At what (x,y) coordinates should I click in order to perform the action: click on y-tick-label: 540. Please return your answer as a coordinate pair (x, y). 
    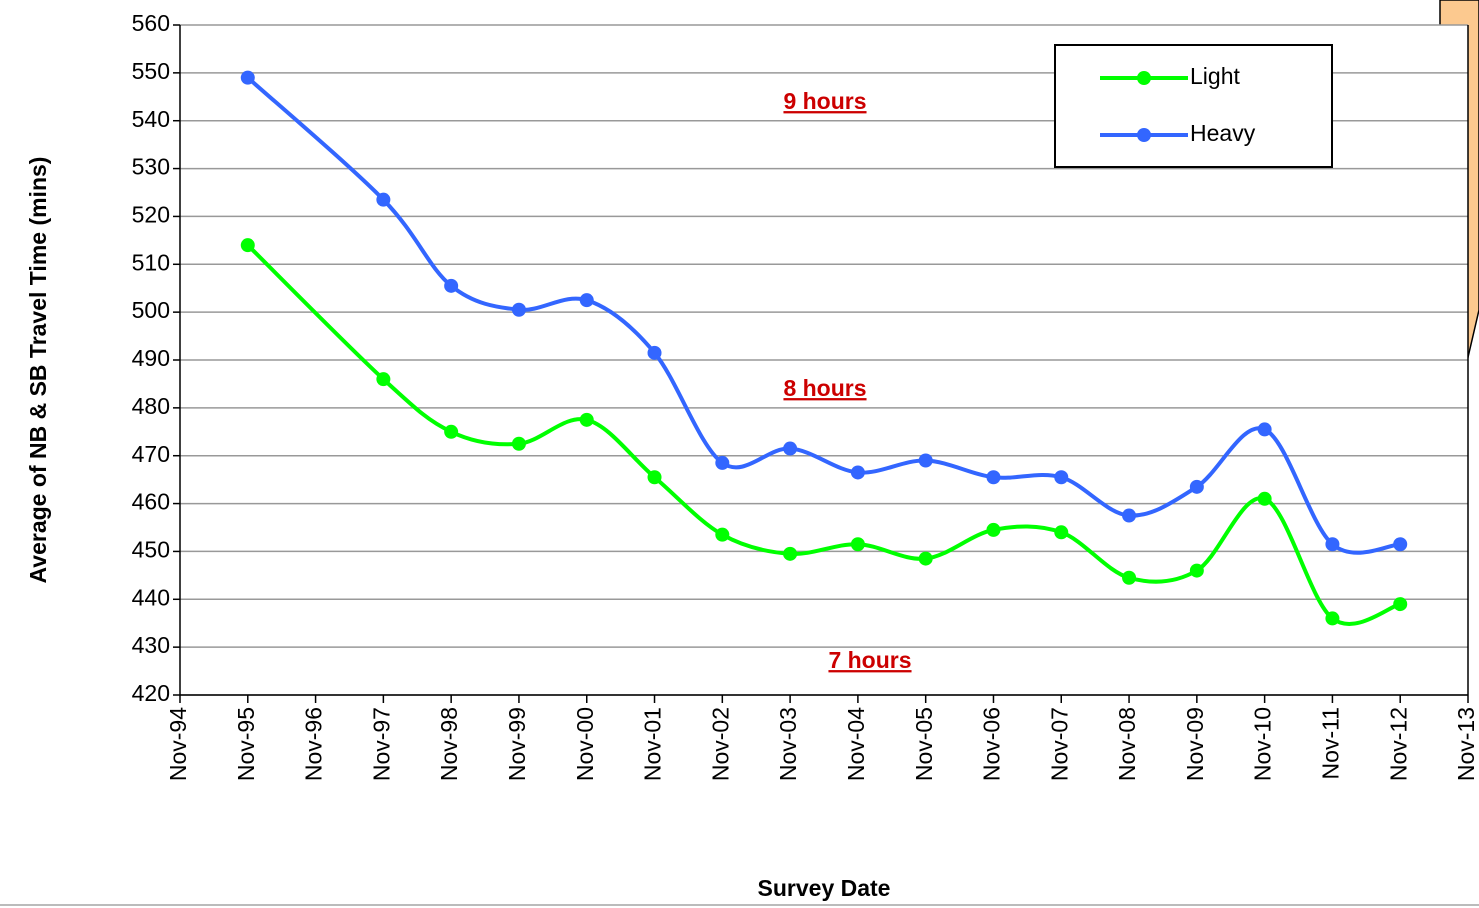
    Looking at the image, I should click on (151, 119).